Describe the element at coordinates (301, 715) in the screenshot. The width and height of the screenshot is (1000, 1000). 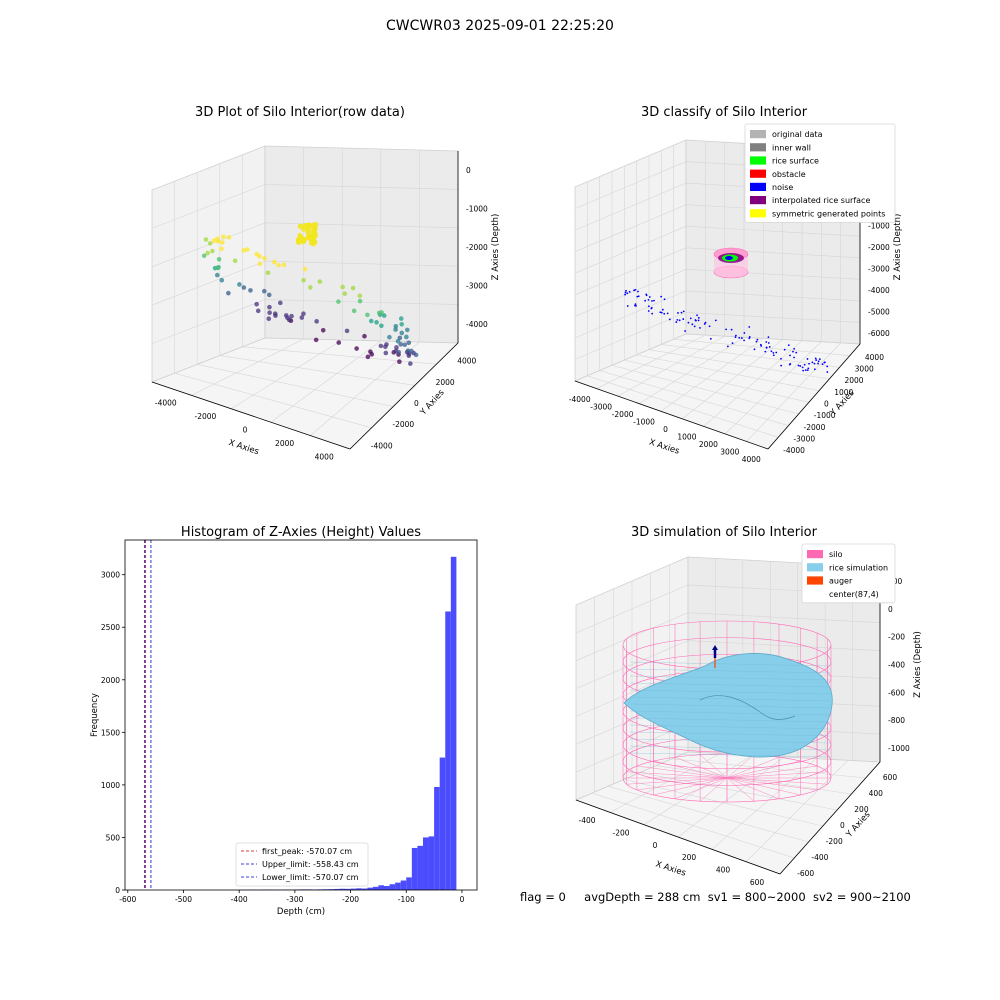
I see `plot-frame` at that location.